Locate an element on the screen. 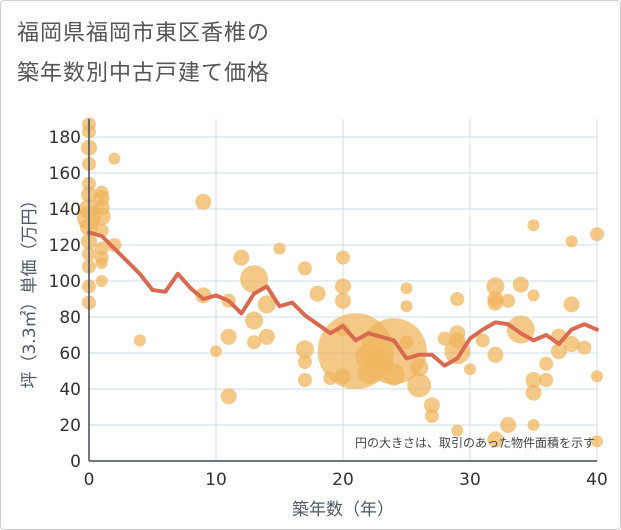 This screenshot has width=621, height=530. y-tick-label: 80 is located at coordinates (70, 318).